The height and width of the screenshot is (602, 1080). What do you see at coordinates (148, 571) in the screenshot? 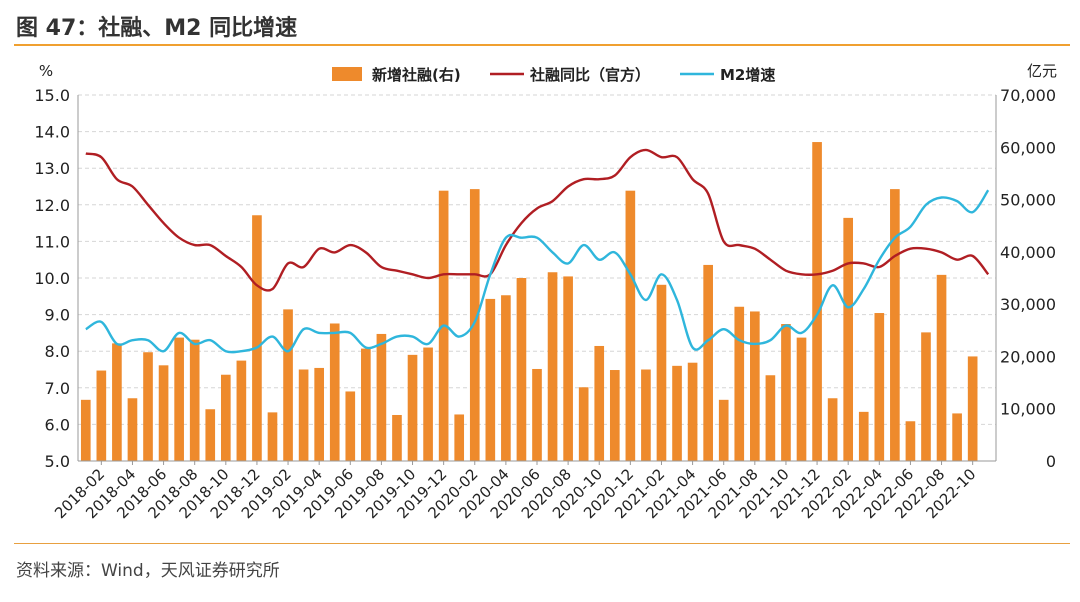
I see `source-note: 资料来源：Wind，天风证券研究所` at bounding box center [148, 571].